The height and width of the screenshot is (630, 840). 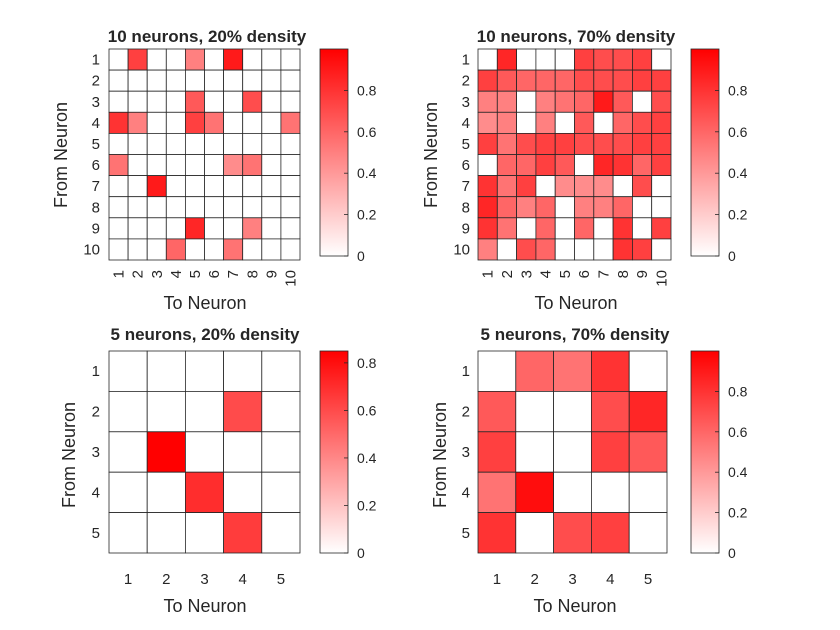 I want to click on y-tick-label: 4, so click(x=466, y=123).